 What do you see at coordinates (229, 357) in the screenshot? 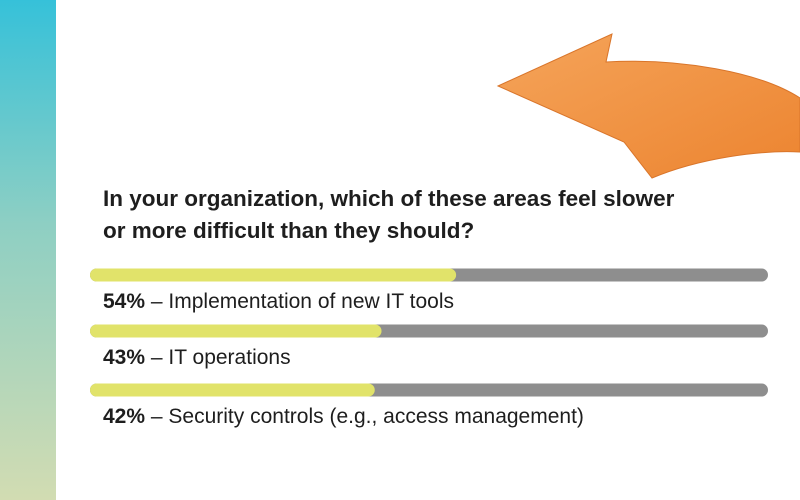
I see `category-label: IT operations` at bounding box center [229, 357].